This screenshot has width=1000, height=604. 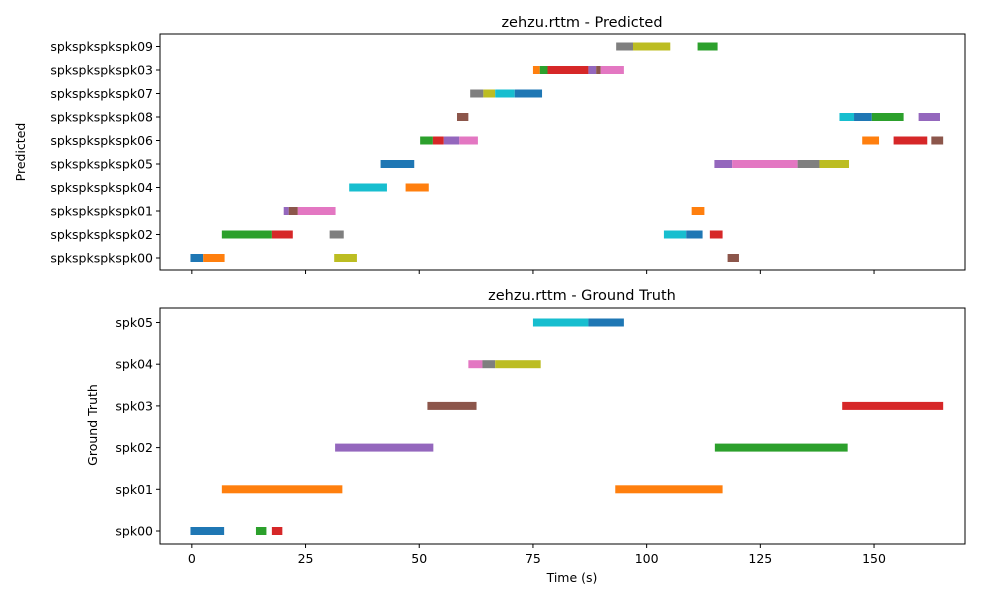 I want to click on ground-truth-x-ticks: 0 25 50 75 100 125 150, so click(x=537, y=555).